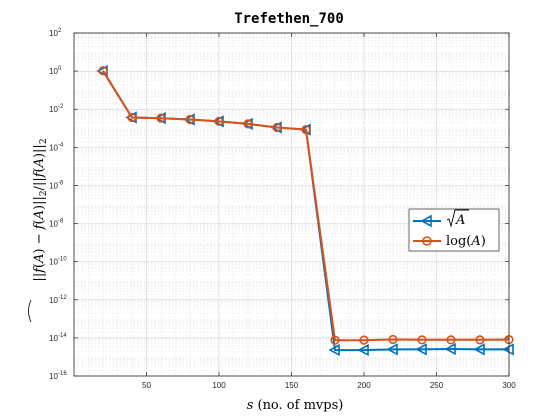 The image size is (560, 420). What do you see at coordinates (61, 183) in the screenshot?
I see `y-tick-exponent: -6` at bounding box center [61, 183].